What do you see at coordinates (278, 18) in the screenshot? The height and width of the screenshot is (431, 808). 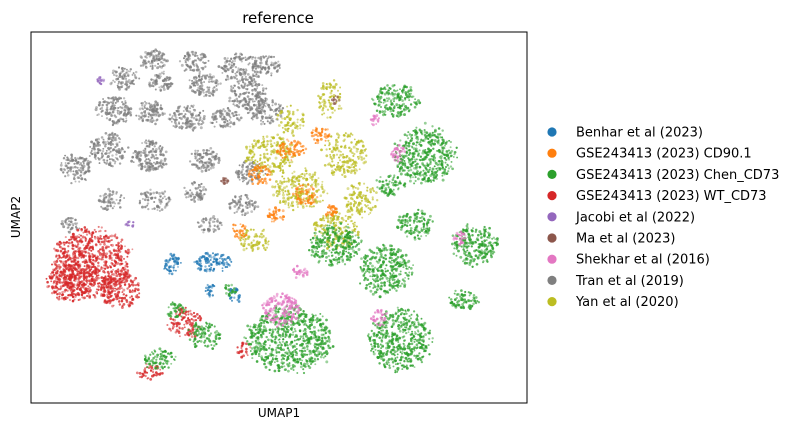 I see `chart-title: reference` at bounding box center [278, 18].